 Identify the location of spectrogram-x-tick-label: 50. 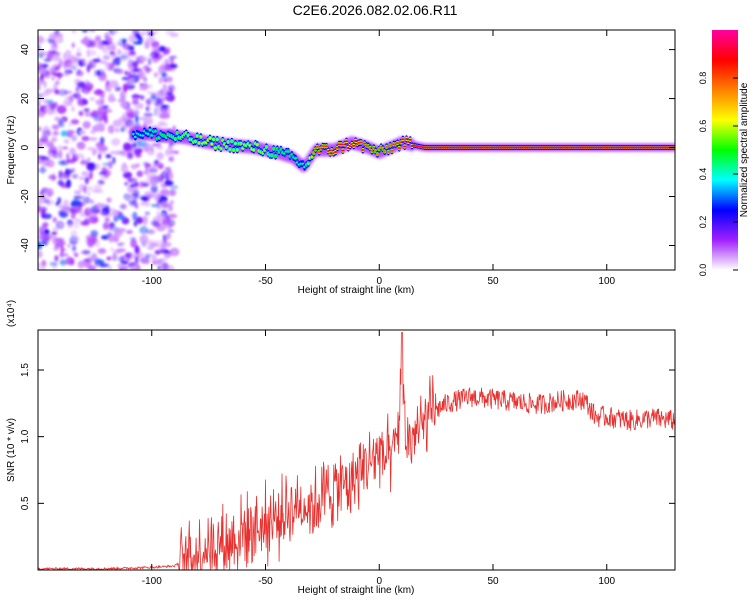
(493, 281).